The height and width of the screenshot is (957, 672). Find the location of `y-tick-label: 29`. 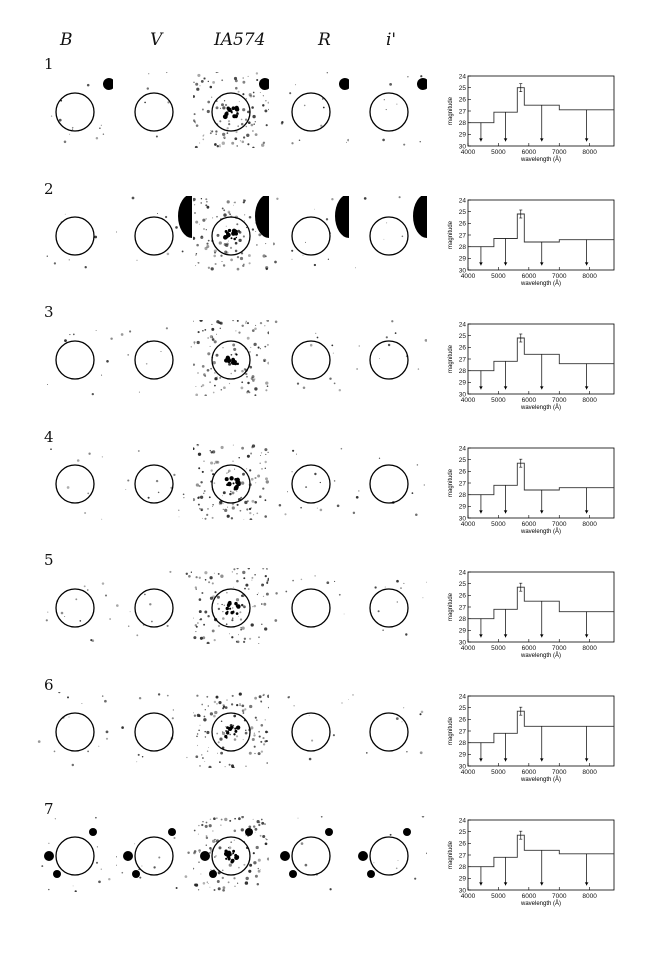

y-tick-label: 29 is located at coordinates (463, 631).